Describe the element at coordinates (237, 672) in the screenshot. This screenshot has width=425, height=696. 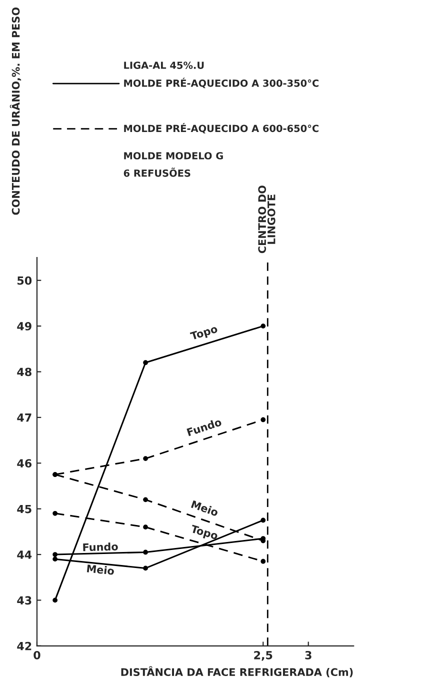
I see `x-axis-title: DISTÂNCIA DA FACE REFRIGERADA (Cm)` at that location.